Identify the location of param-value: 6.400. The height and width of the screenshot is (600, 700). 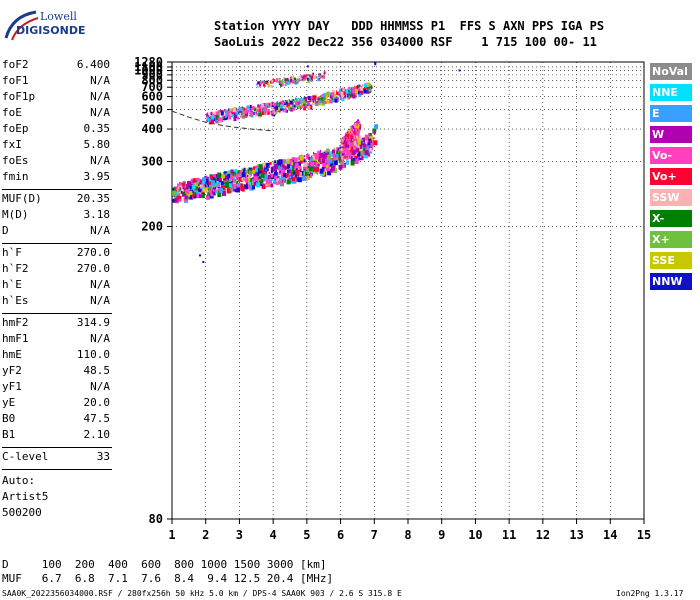
(93, 64).